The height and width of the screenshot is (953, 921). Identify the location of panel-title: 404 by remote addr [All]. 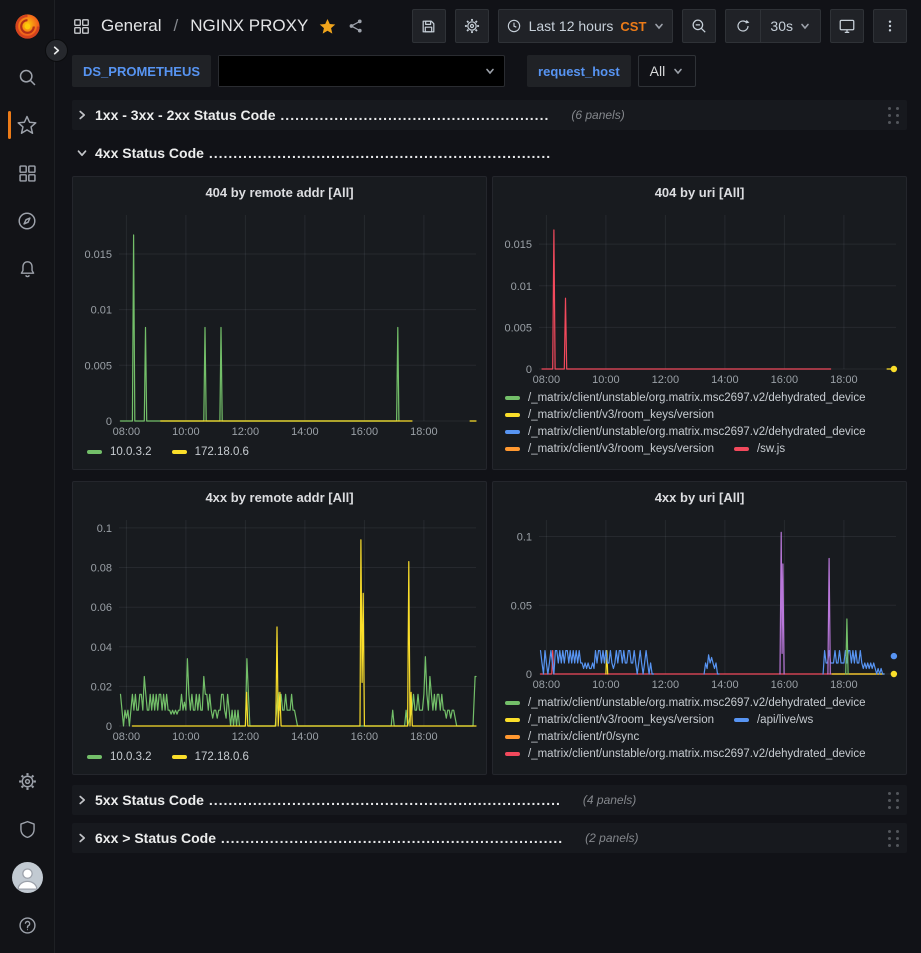
(279, 192).